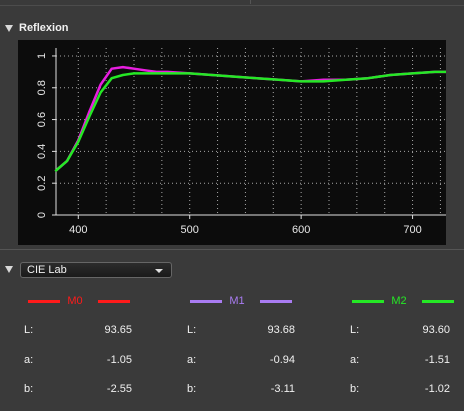  Describe the element at coordinates (436, 330) in the screenshot. I see `l-value: 93.60` at that location.